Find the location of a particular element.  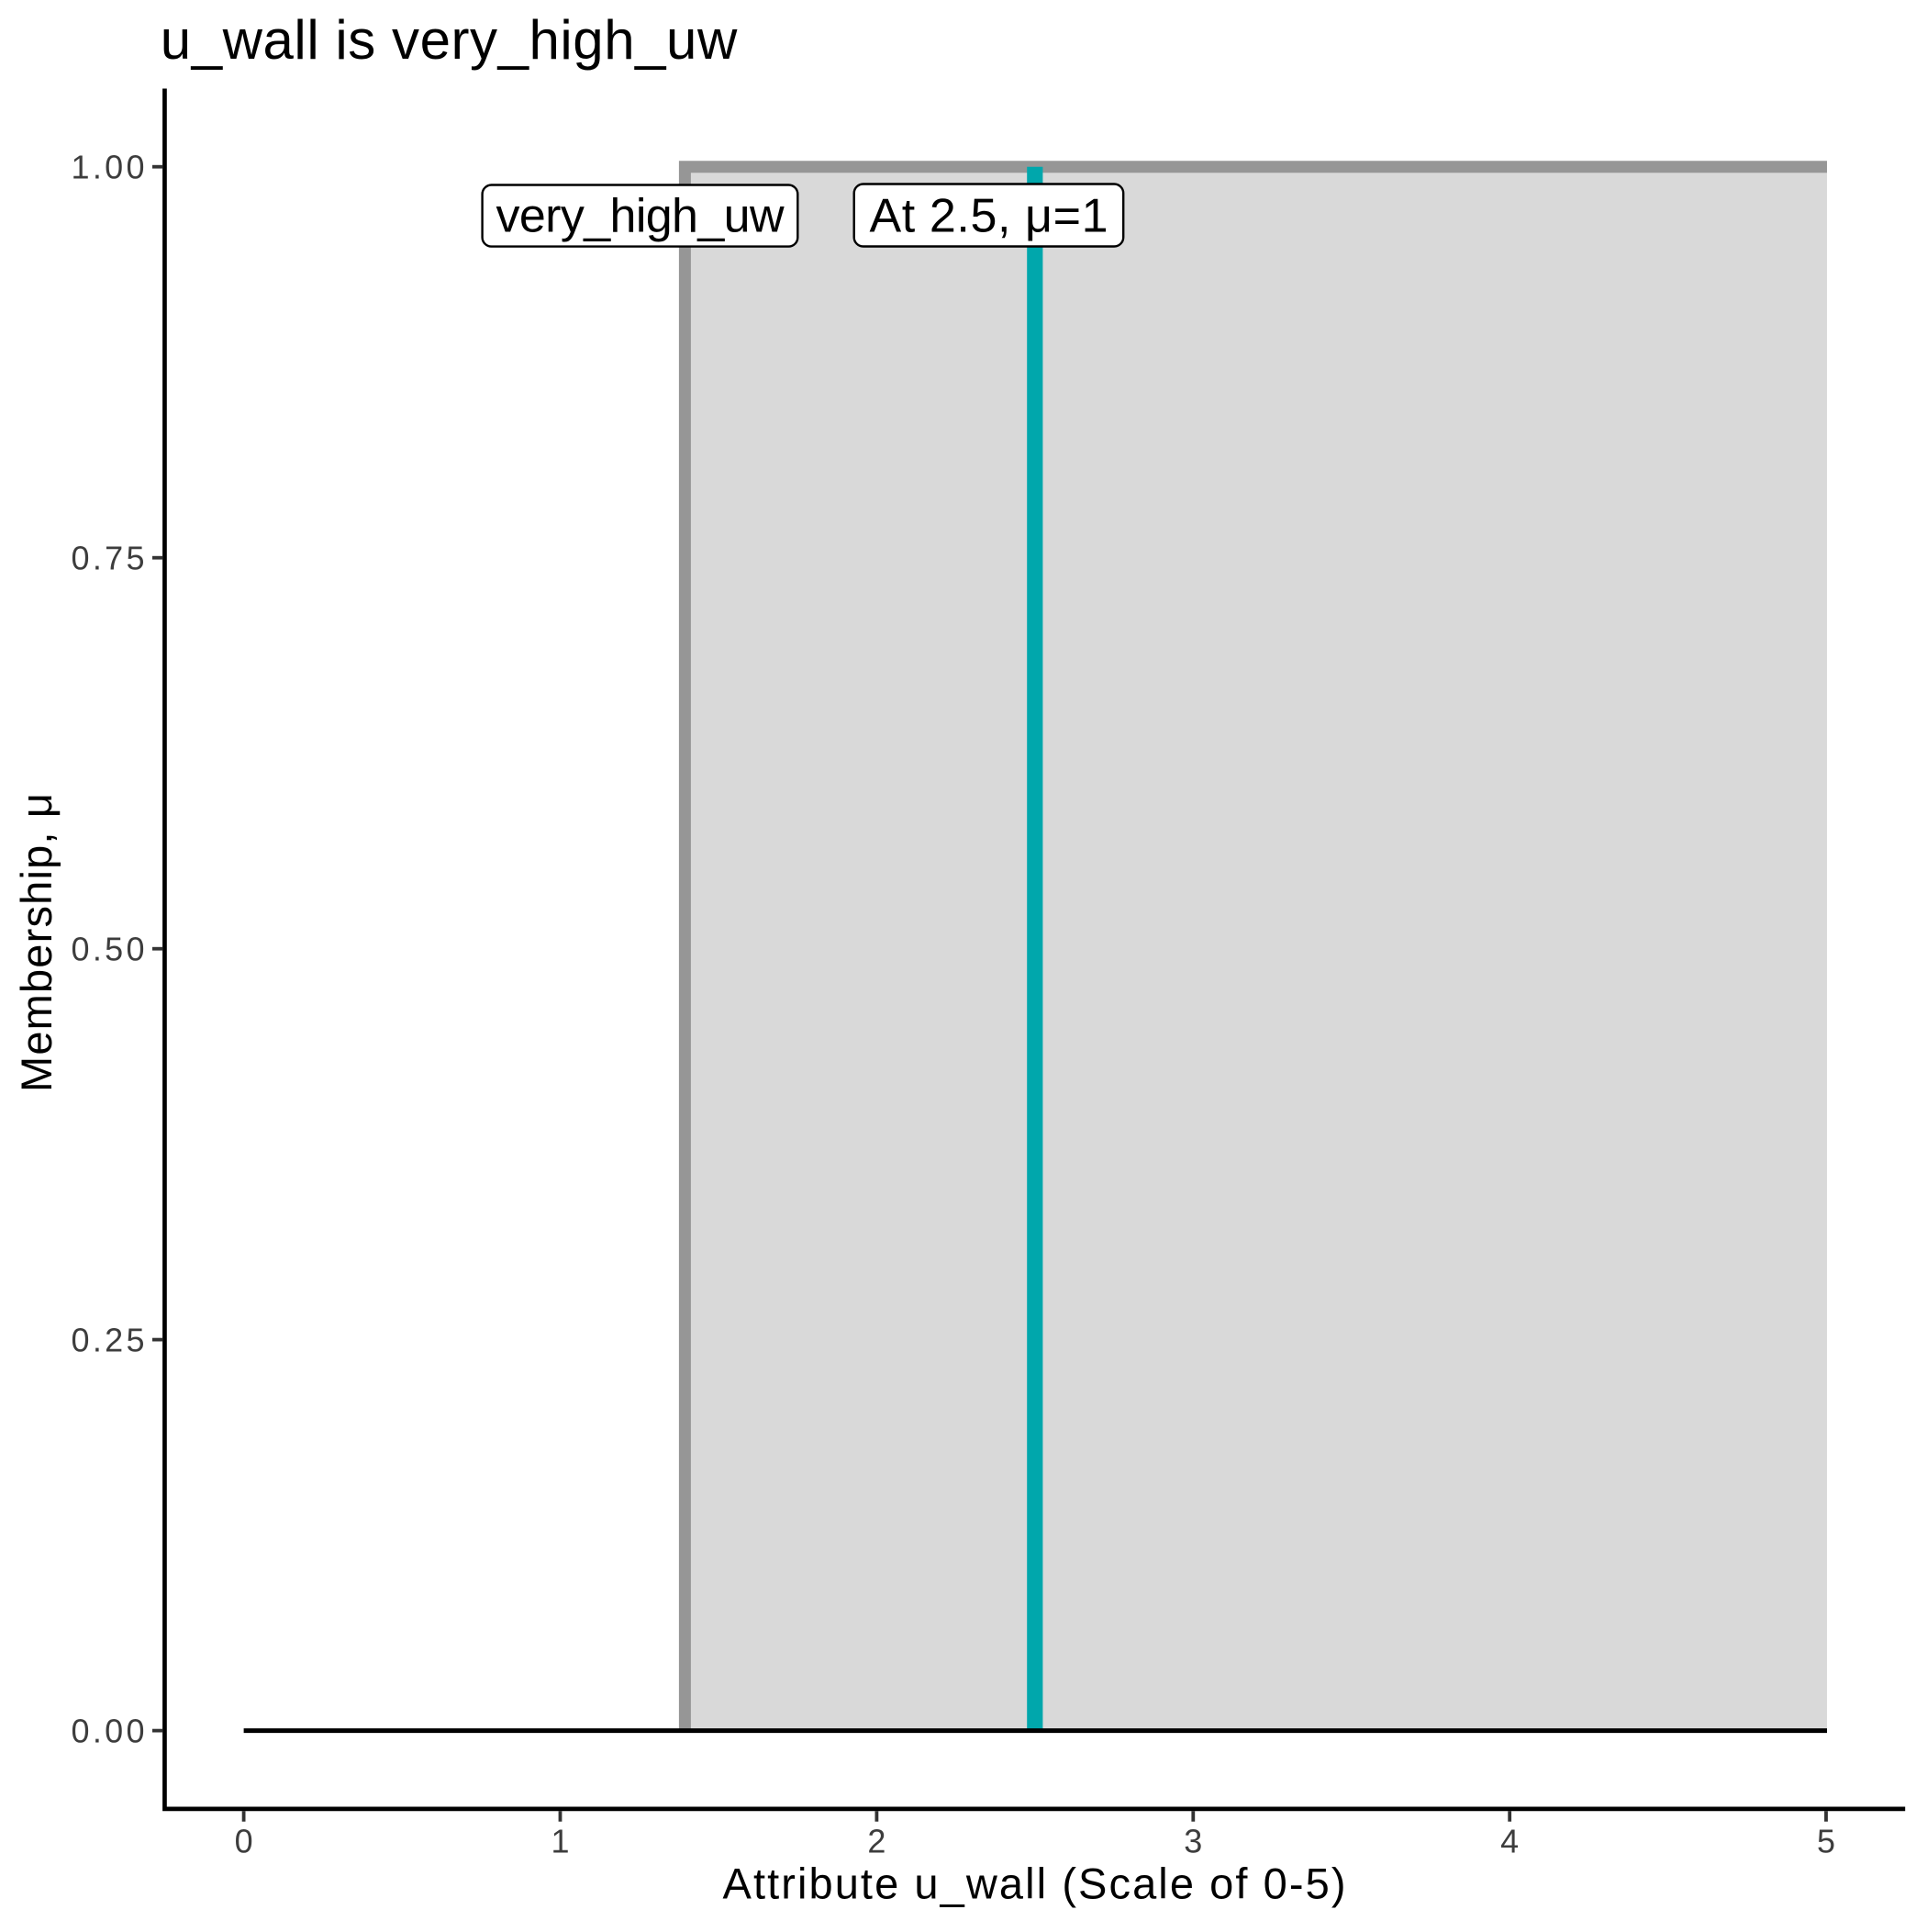

svg-text: 2 is located at coordinates (876, 1841).